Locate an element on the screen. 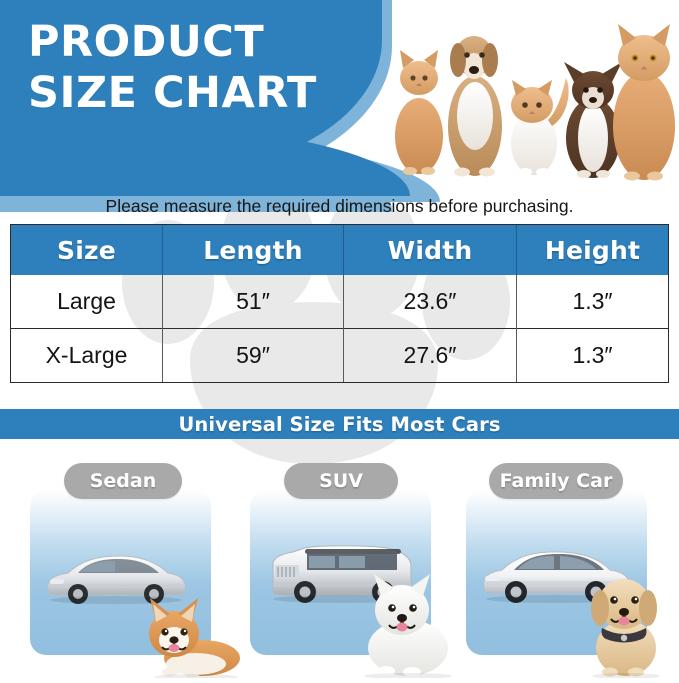 The image size is (679, 683). universal-size-banner: Universal Size Fits Most Cars is located at coordinates (339, 424).